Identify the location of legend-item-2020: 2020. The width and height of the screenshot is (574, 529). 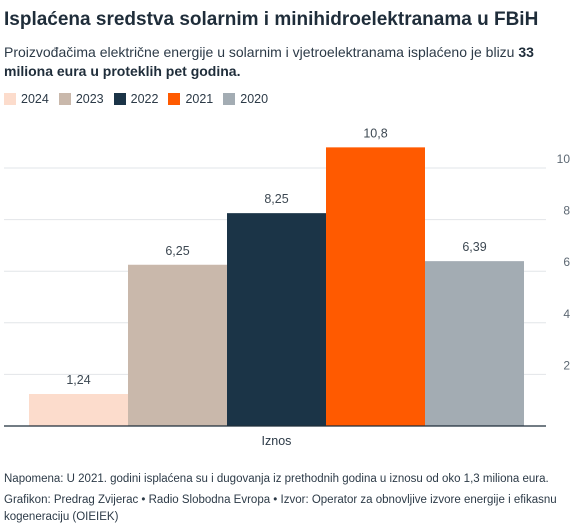
(245, 99).